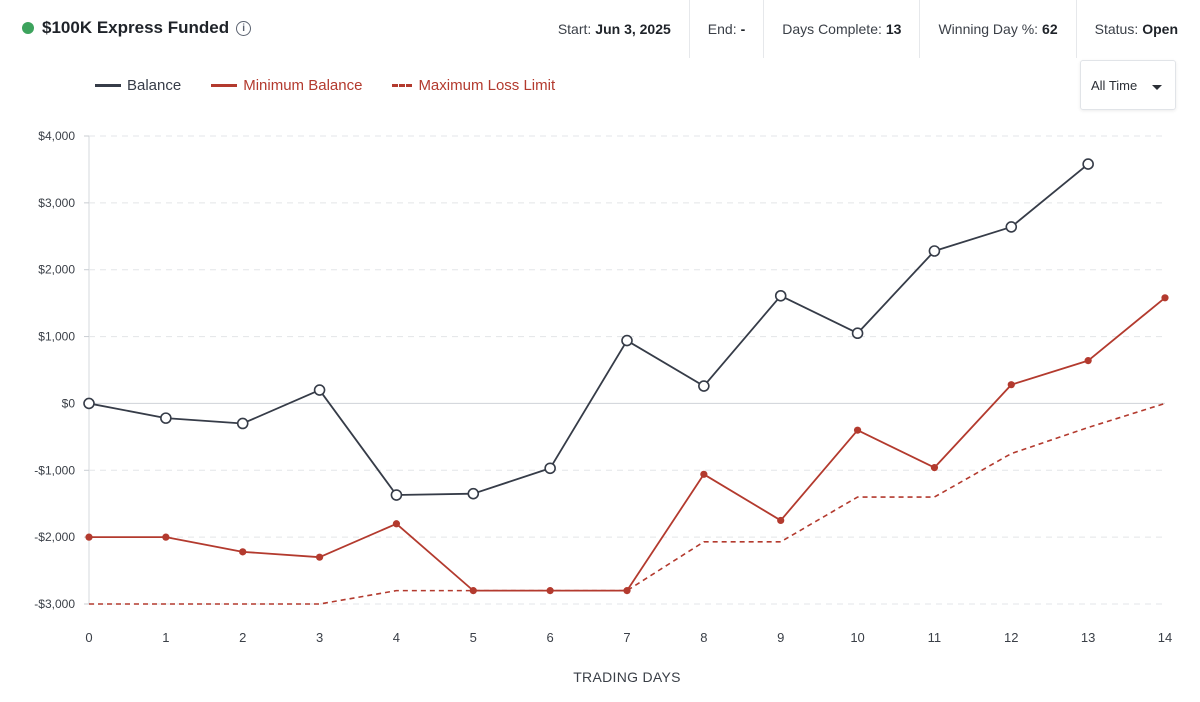 This screenshot has width=1200, height=702. Describe the element at coordinates (56, 203) in the screenshot. I see `y-tick-label: $3,000` at that location.